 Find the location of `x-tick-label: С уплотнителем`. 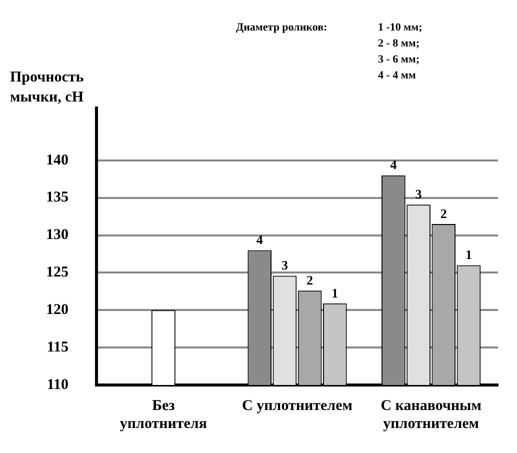

x-tick-label: С уплотнителем is located at coordinates (297, 406).